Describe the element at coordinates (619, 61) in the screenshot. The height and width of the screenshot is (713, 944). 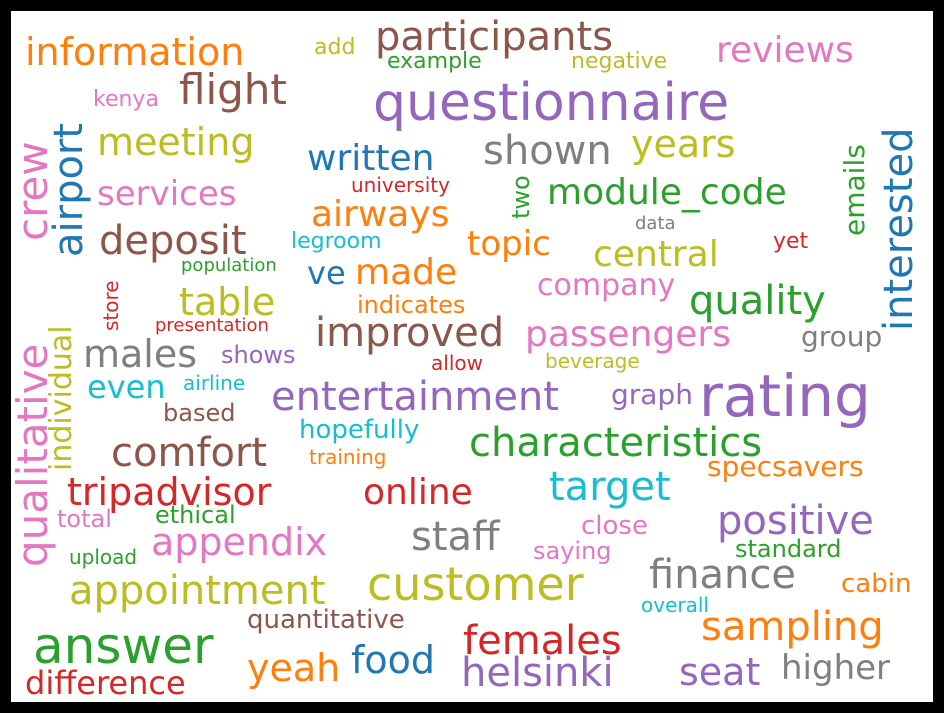
I see `word-negative: negative` at that location.